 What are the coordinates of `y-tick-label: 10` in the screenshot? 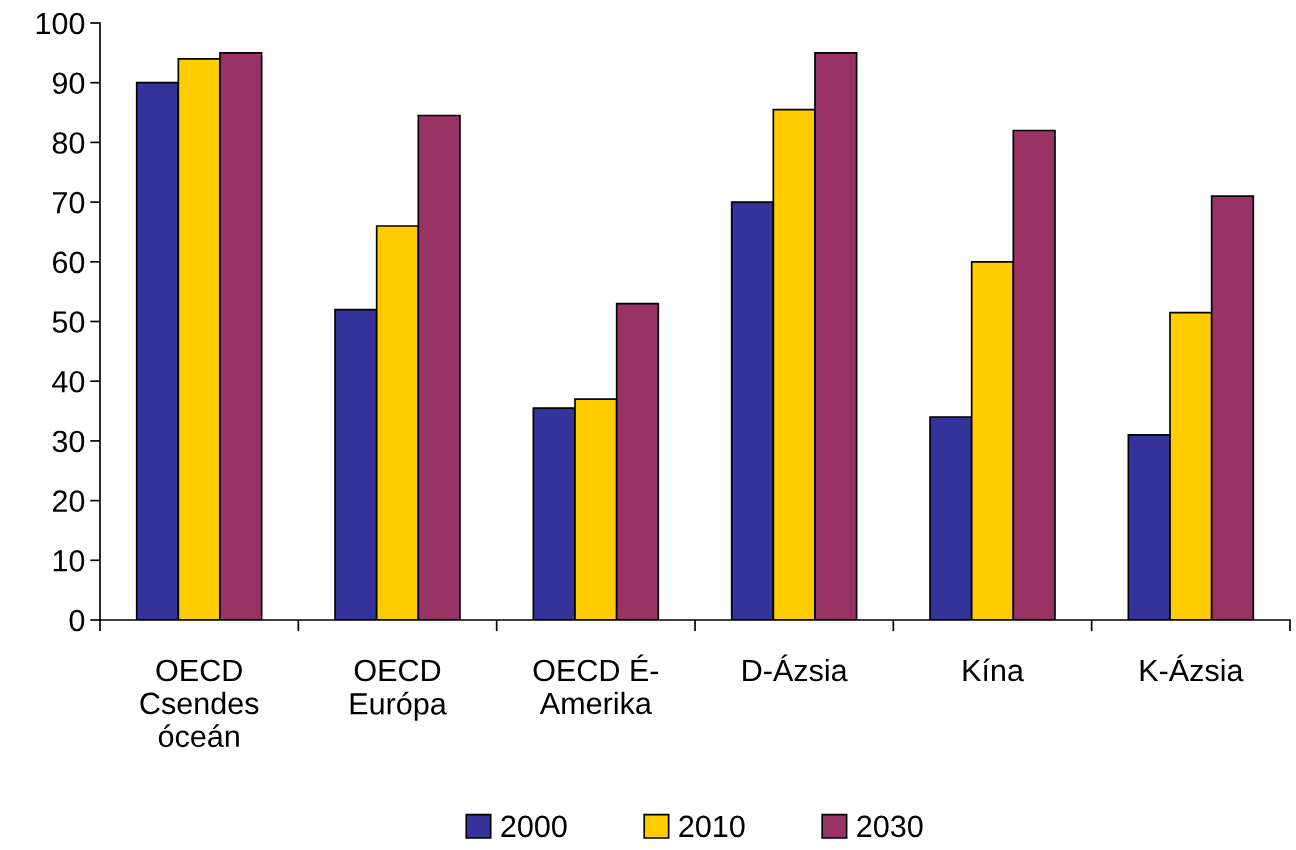 It's located at (69, 561).